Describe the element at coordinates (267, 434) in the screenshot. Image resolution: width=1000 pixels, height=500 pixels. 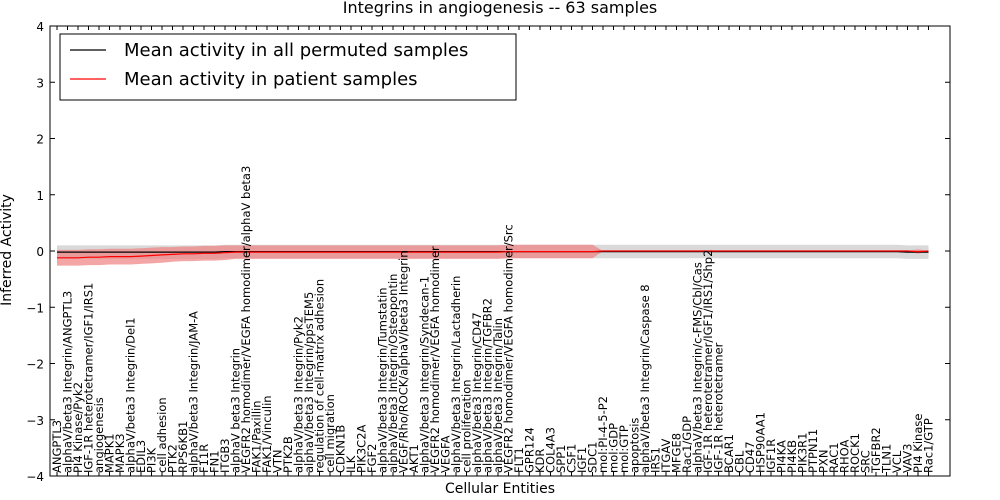
I see `x-tick-label: FAK1/Vinculin` at that location.